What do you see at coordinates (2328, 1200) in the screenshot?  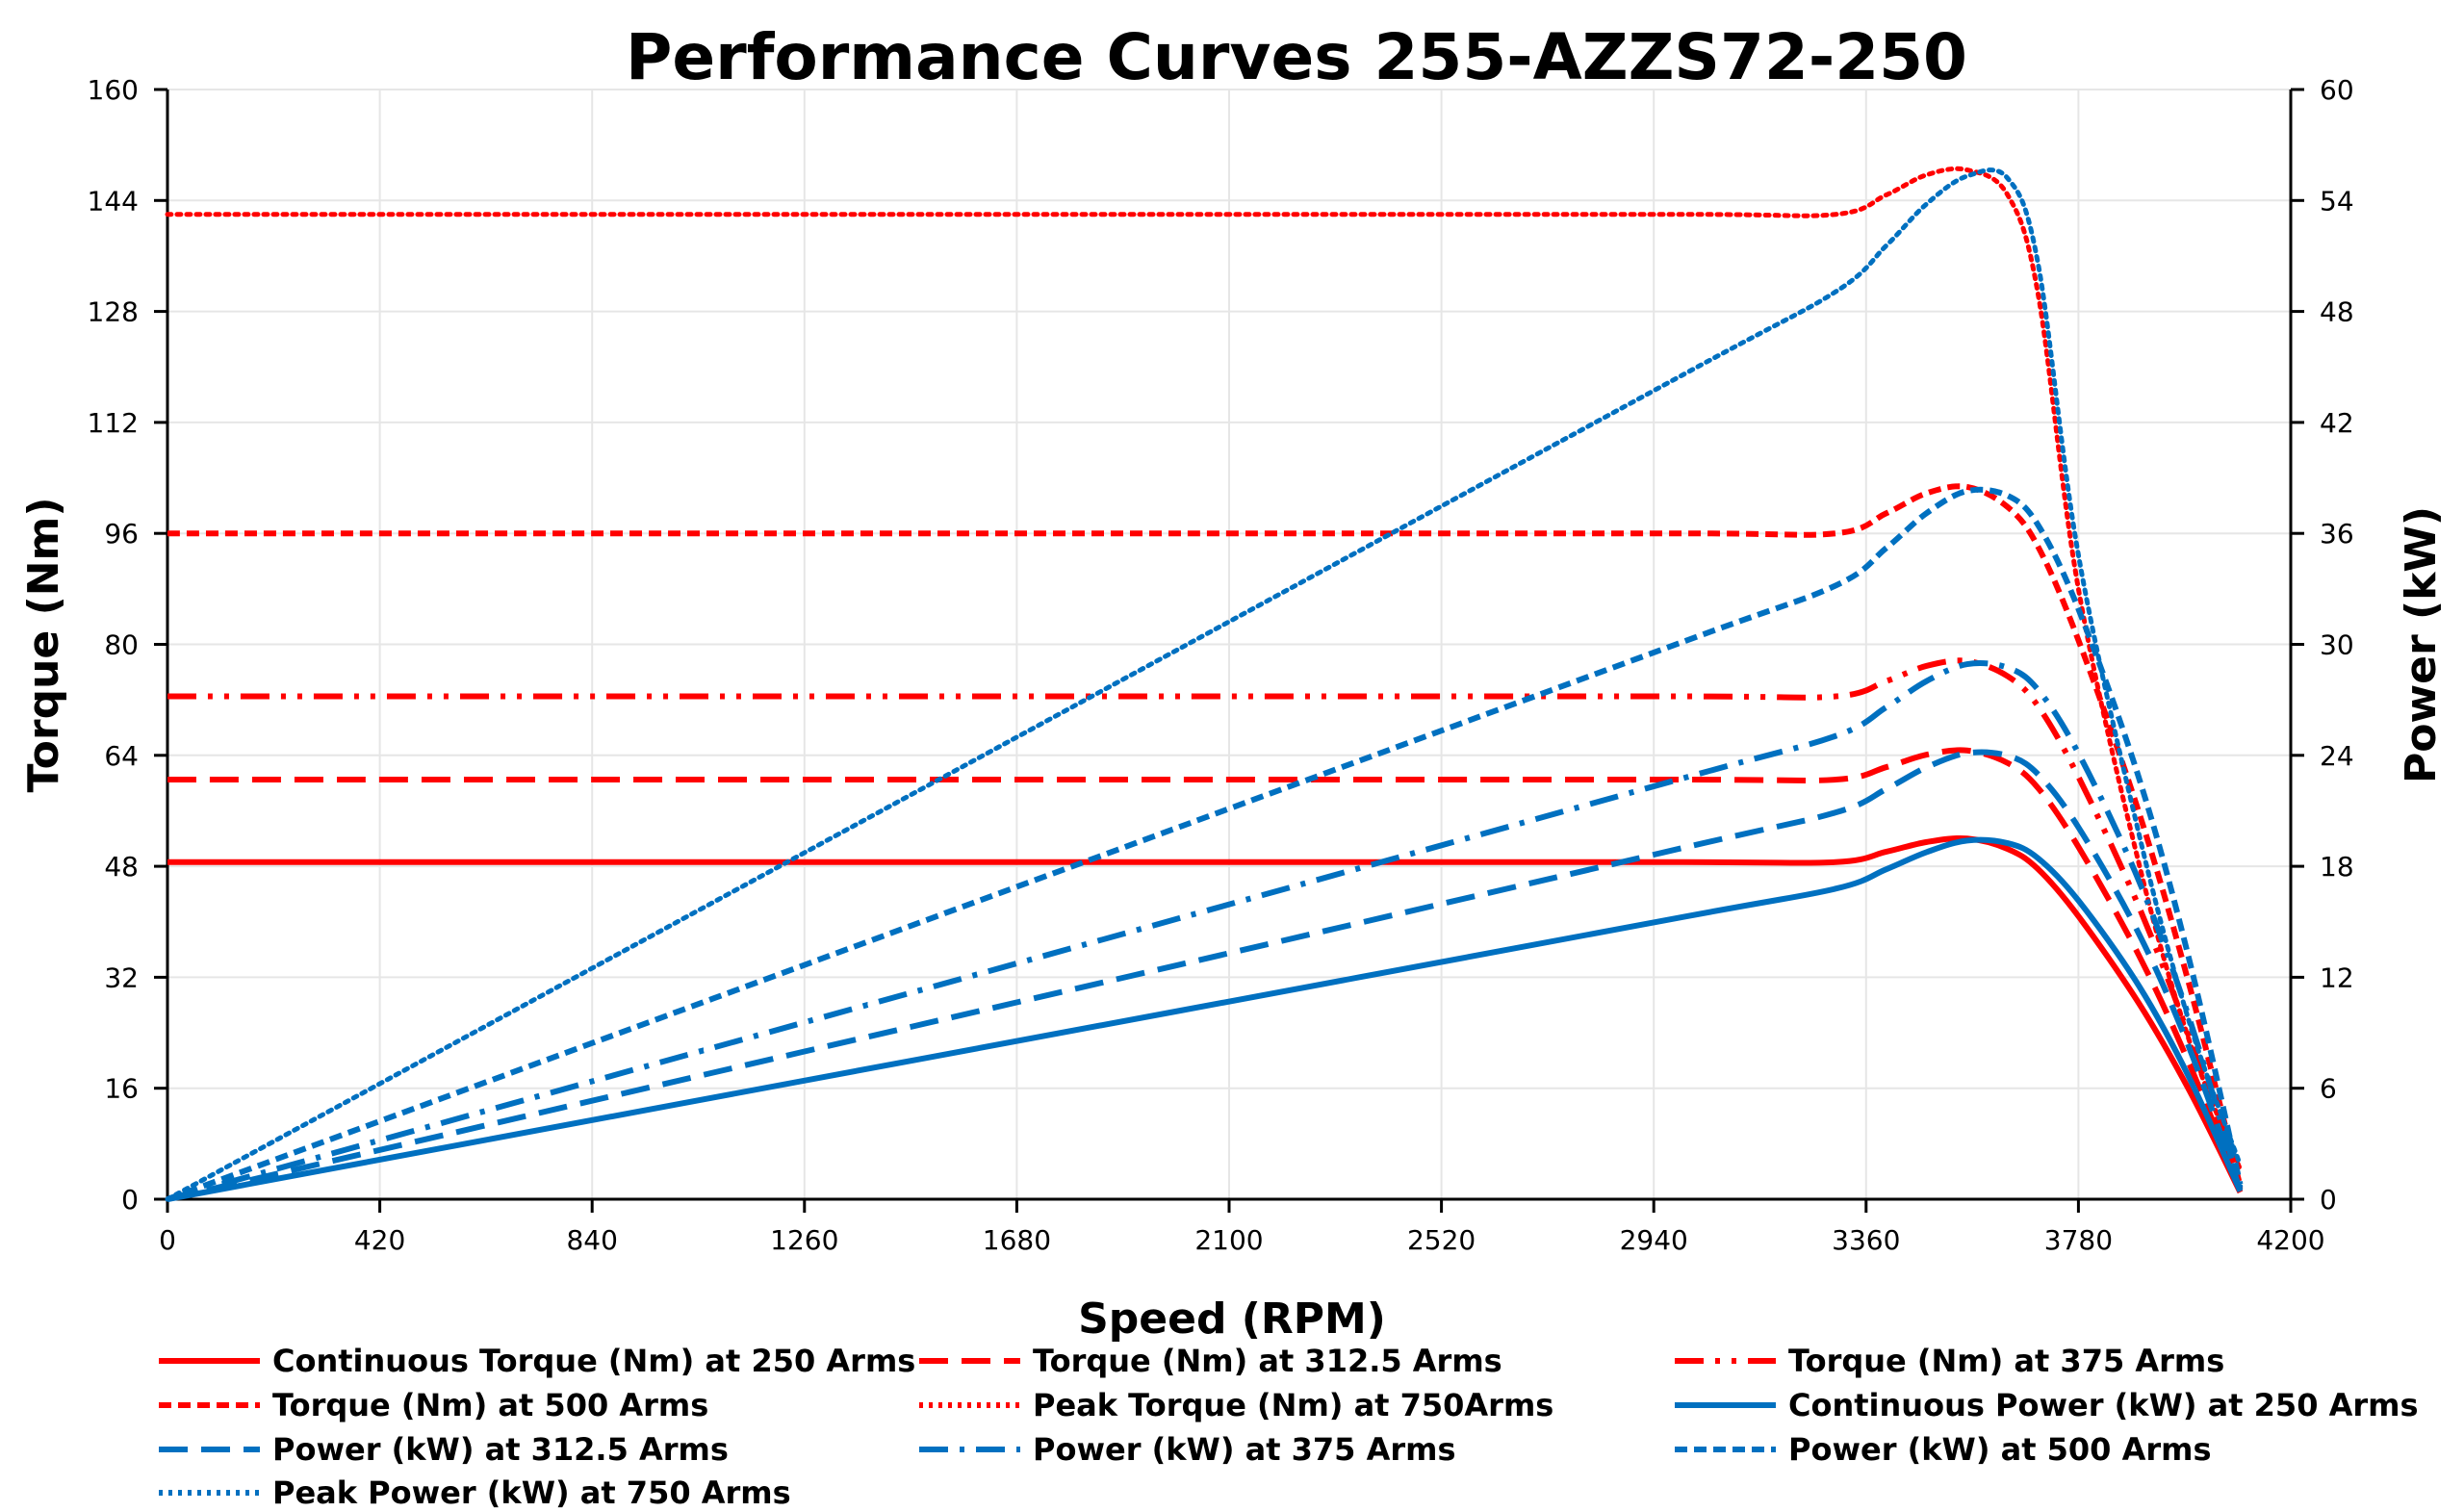 I see `y2-tick-label: 0` at bounding box center [2328, 1200].